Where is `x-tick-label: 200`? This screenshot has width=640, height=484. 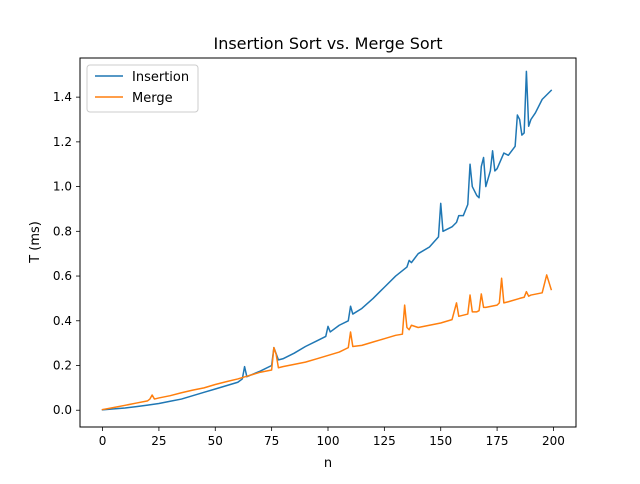 x-tick-label: 200 is located at coordinates (553, 441).